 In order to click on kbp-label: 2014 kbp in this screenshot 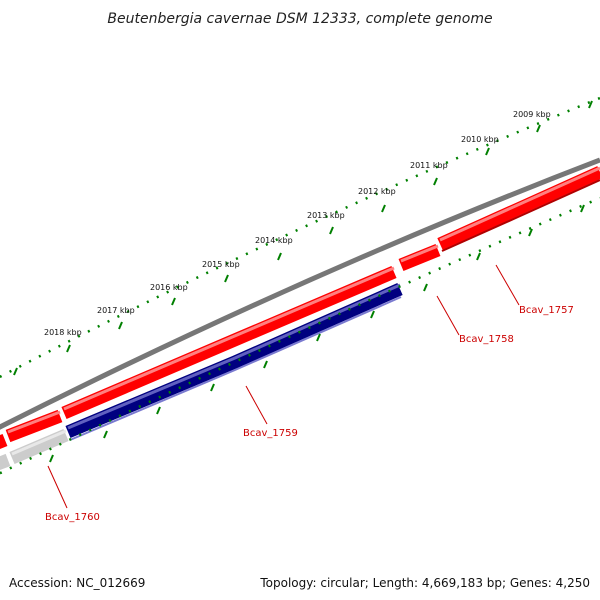, I will do `click(274, 240)`.